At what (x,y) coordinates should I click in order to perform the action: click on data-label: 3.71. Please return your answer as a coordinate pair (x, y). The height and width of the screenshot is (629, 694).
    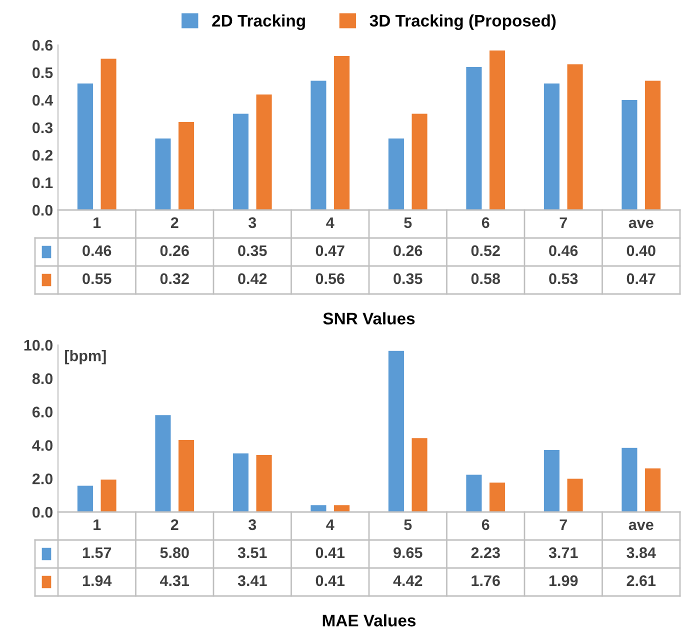
    Looking at the image, I should click on (563, 552).